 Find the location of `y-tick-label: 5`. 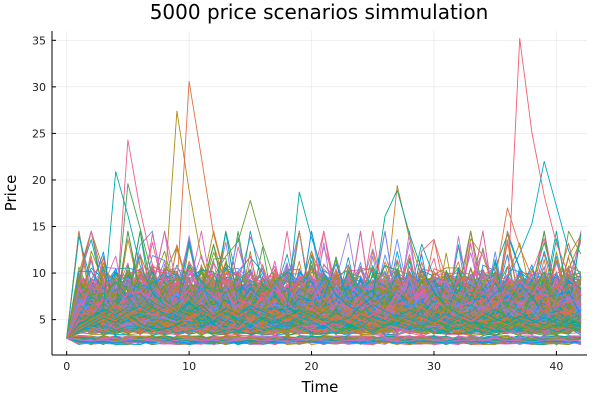

y-tick-label: 5 is located at coordinates (42, 320).